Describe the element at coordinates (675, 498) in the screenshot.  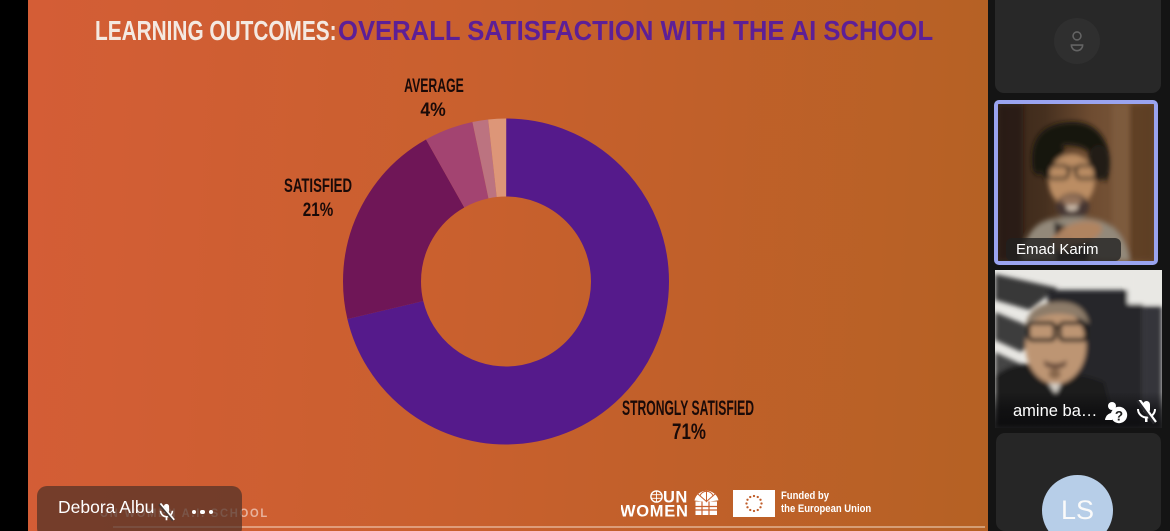
I see `svg-text: UN` at that location.